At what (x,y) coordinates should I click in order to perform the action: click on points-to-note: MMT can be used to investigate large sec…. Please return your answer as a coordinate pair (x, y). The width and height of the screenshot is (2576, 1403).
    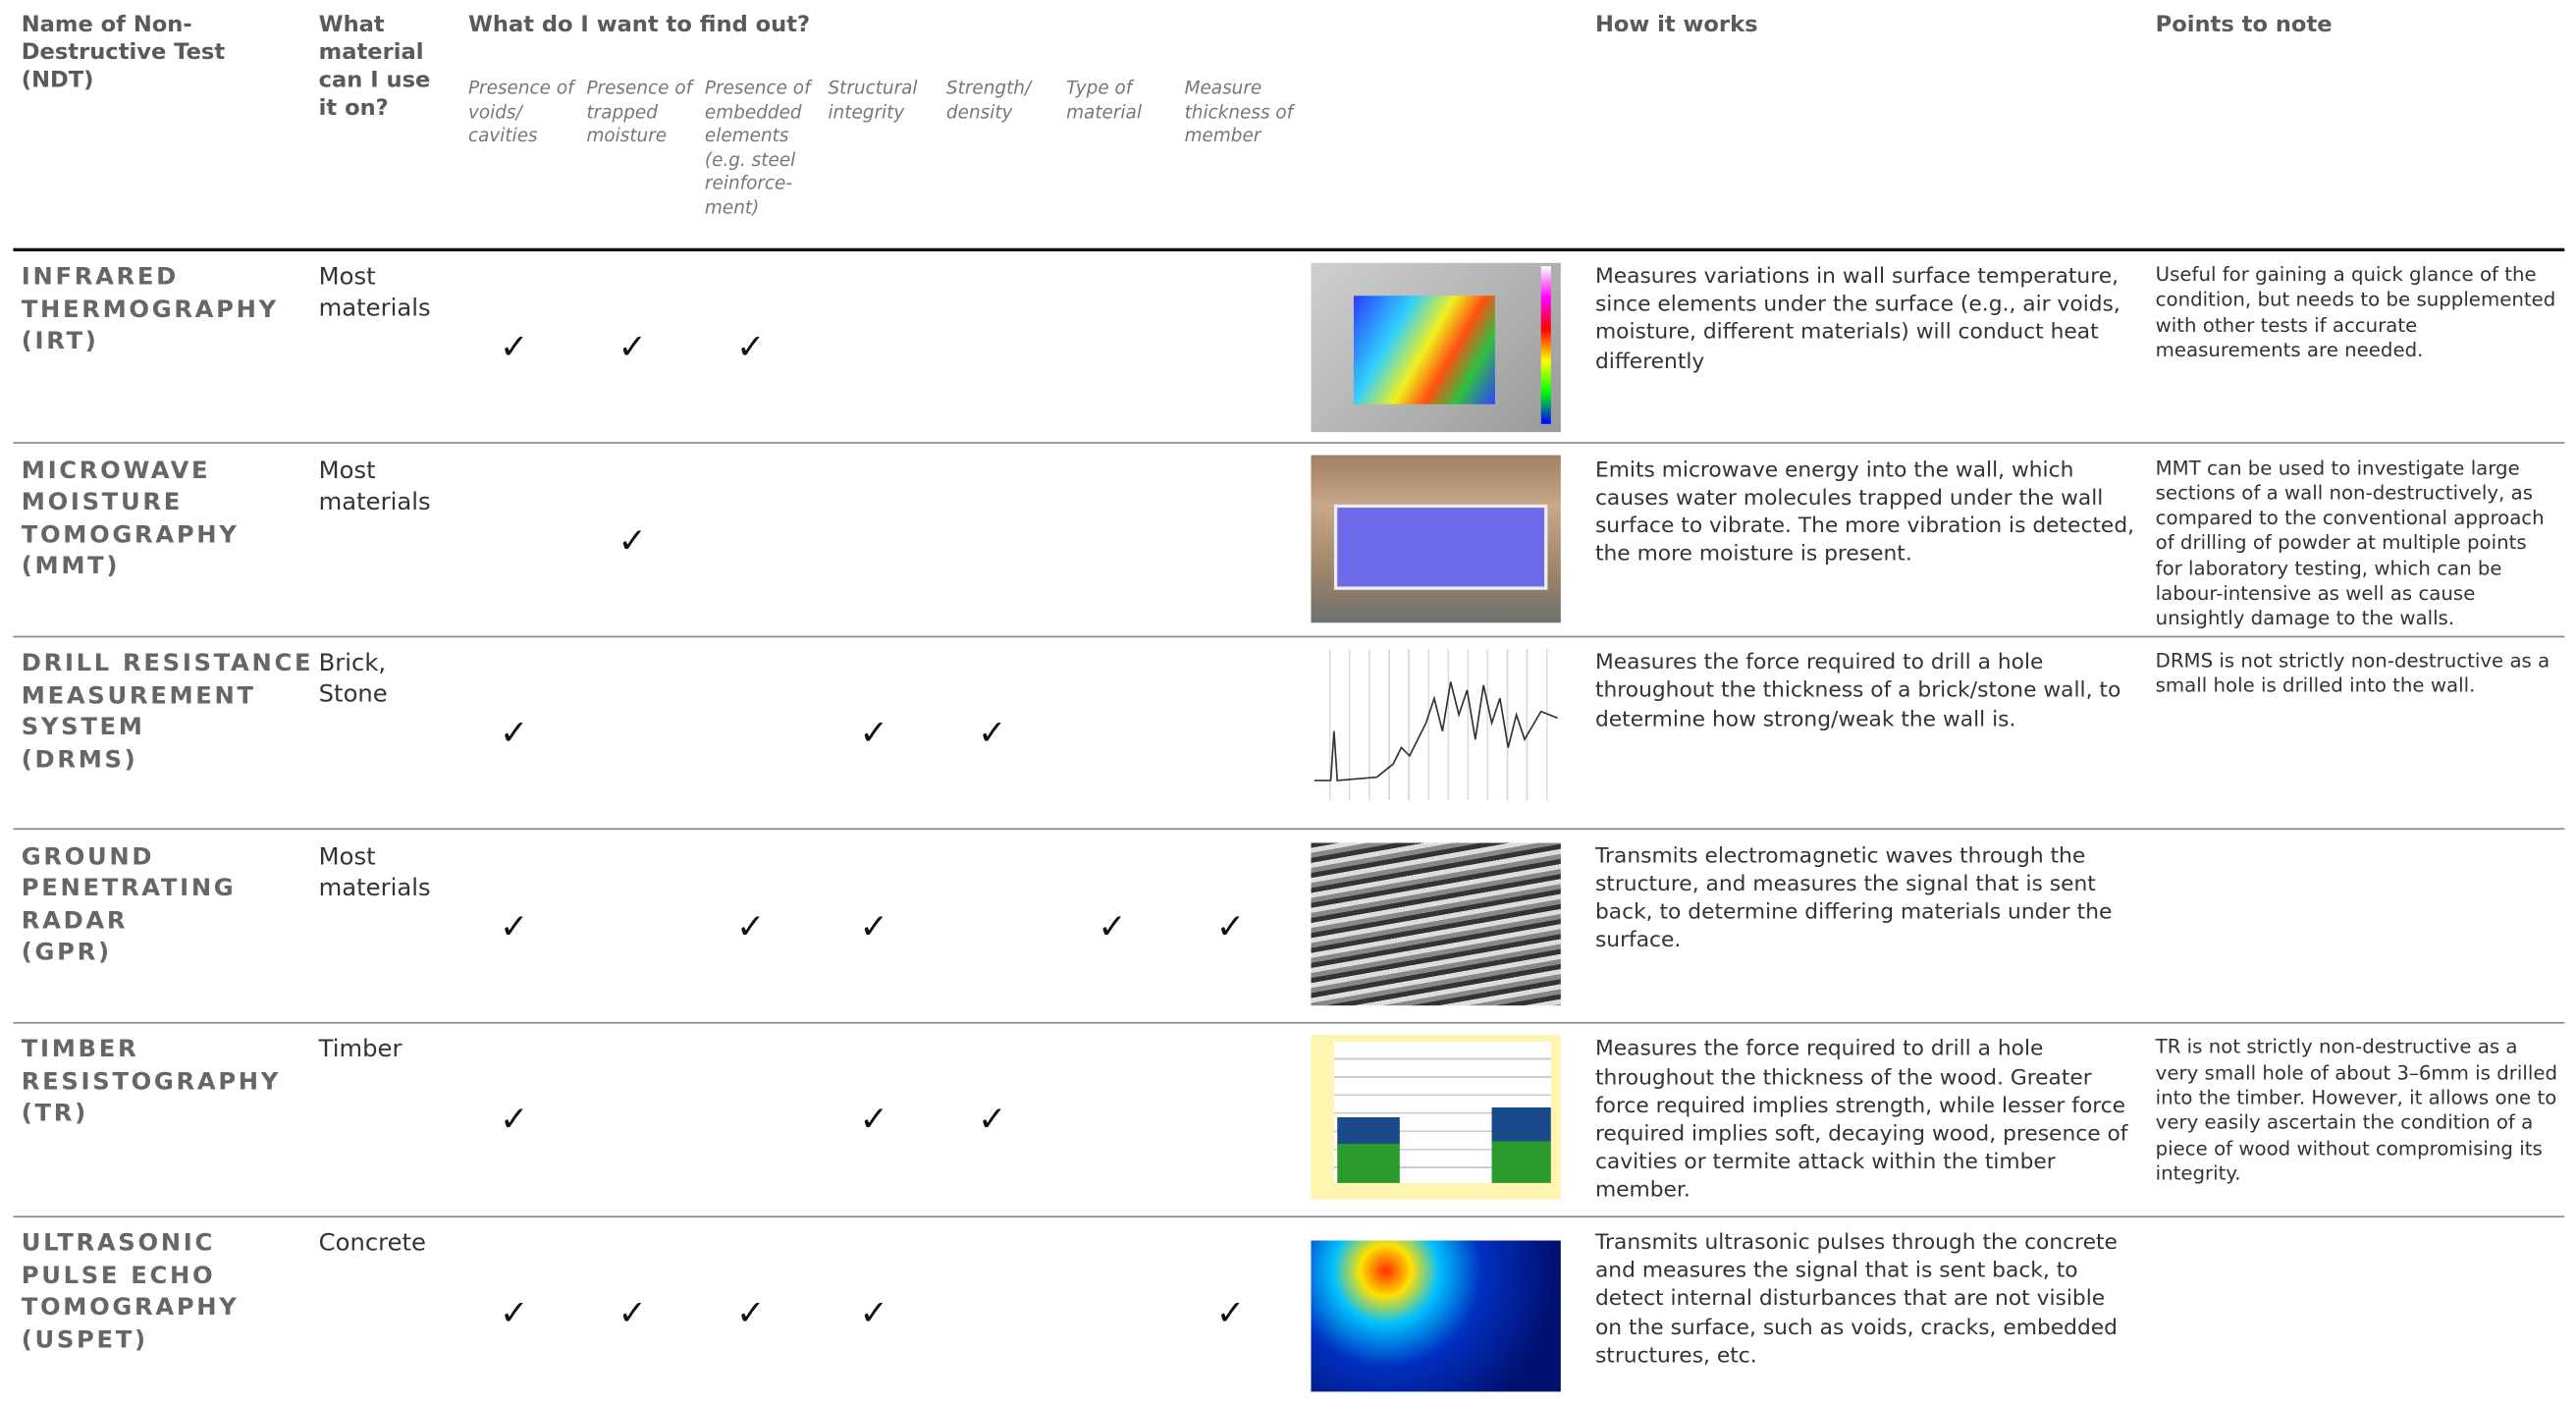
    Looking at the image, I should click on (2350, 543).